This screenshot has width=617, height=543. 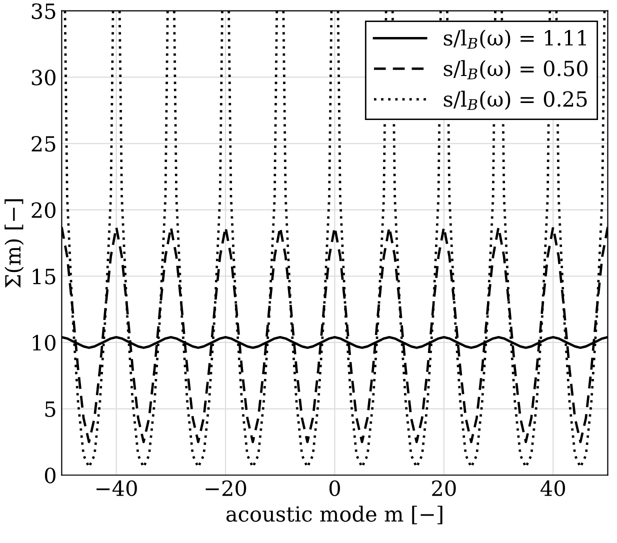 I want to click on x-tick-label: −20, so click(x=226, y=488).